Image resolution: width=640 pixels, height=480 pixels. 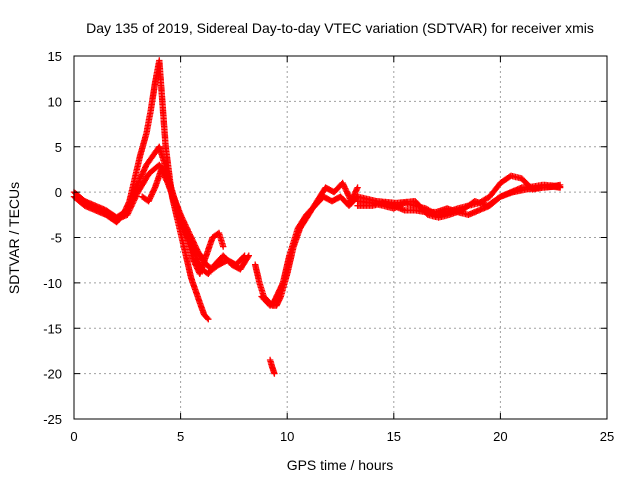 What do you see at coordinates (340, 465) in the screenshot?
I see `x-axis-label: GPS time / hours` at bounding box center [340, 465].